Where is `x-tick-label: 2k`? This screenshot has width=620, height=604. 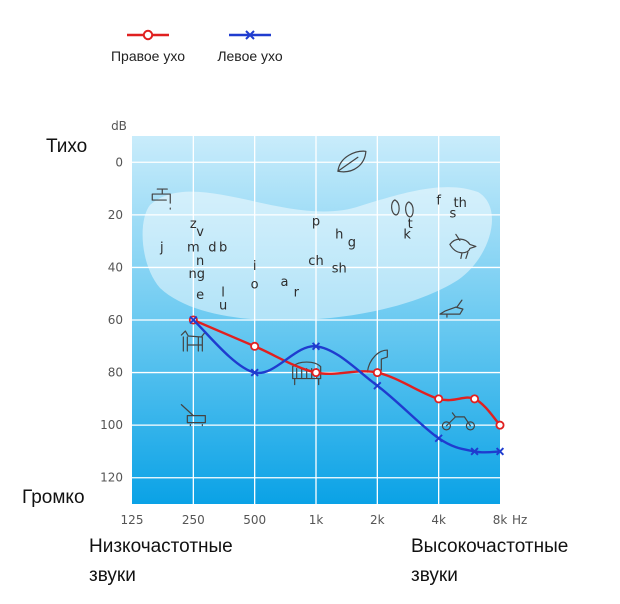
x-tick-label: 2k is located at coordinates (377, 520).